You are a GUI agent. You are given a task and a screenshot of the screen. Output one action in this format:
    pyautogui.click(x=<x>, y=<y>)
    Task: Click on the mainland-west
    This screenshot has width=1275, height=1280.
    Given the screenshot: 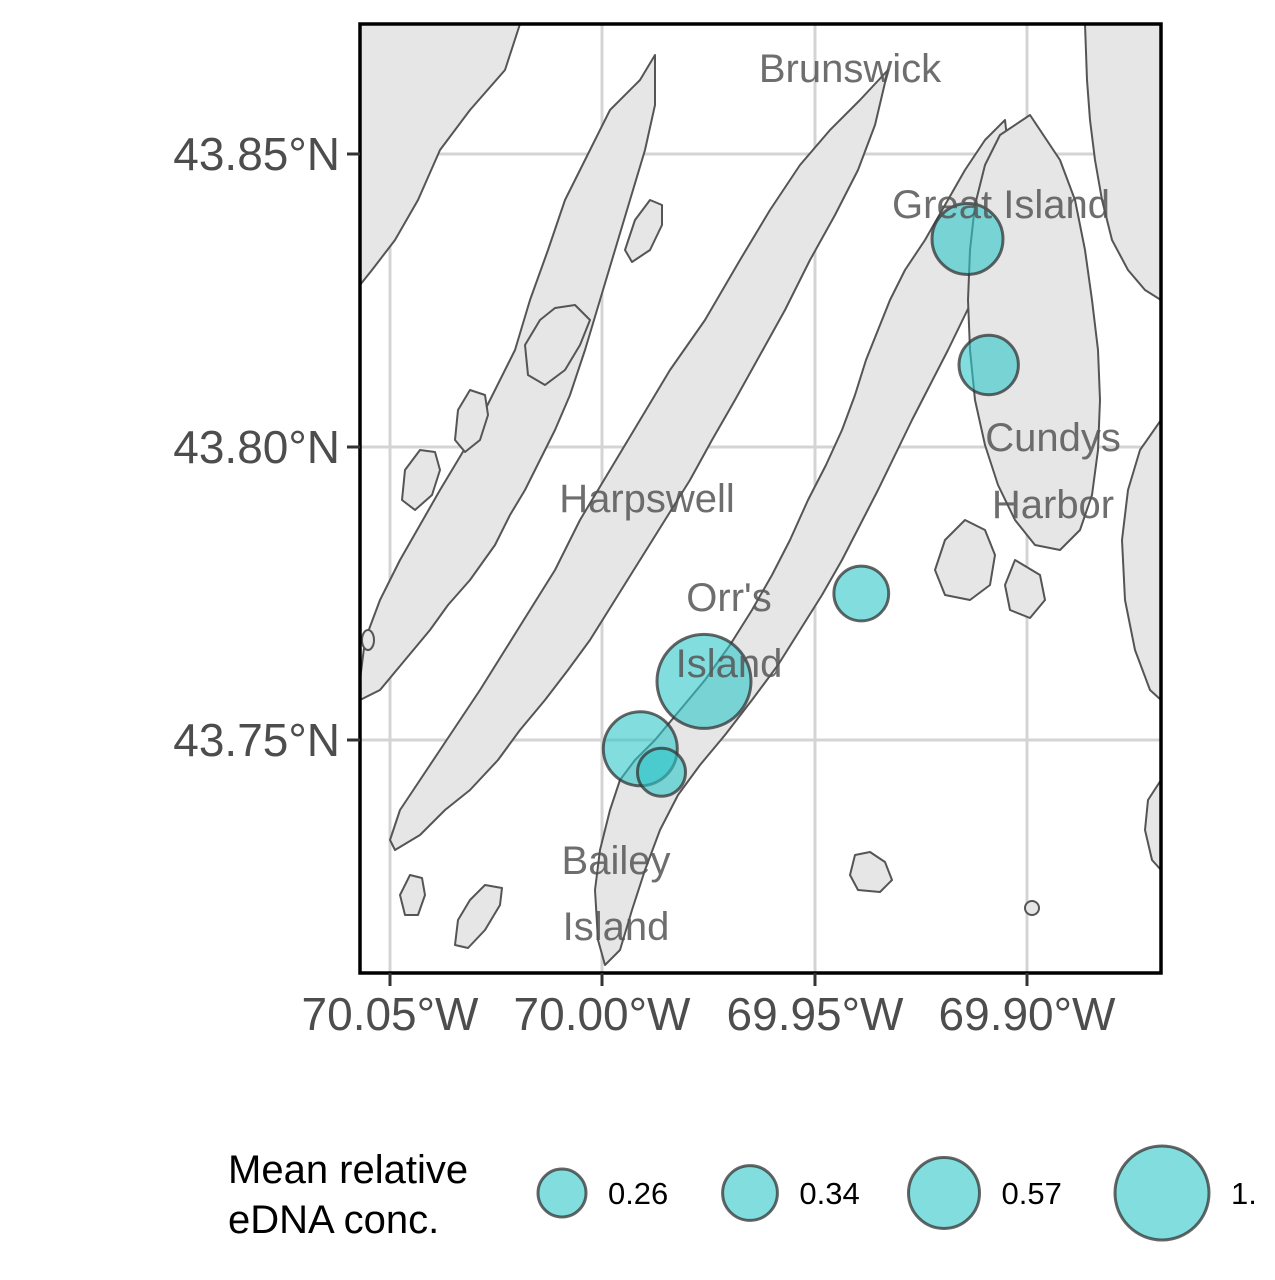 What is the action you would take?
    pyautogui.click(x=440, y=155)
    